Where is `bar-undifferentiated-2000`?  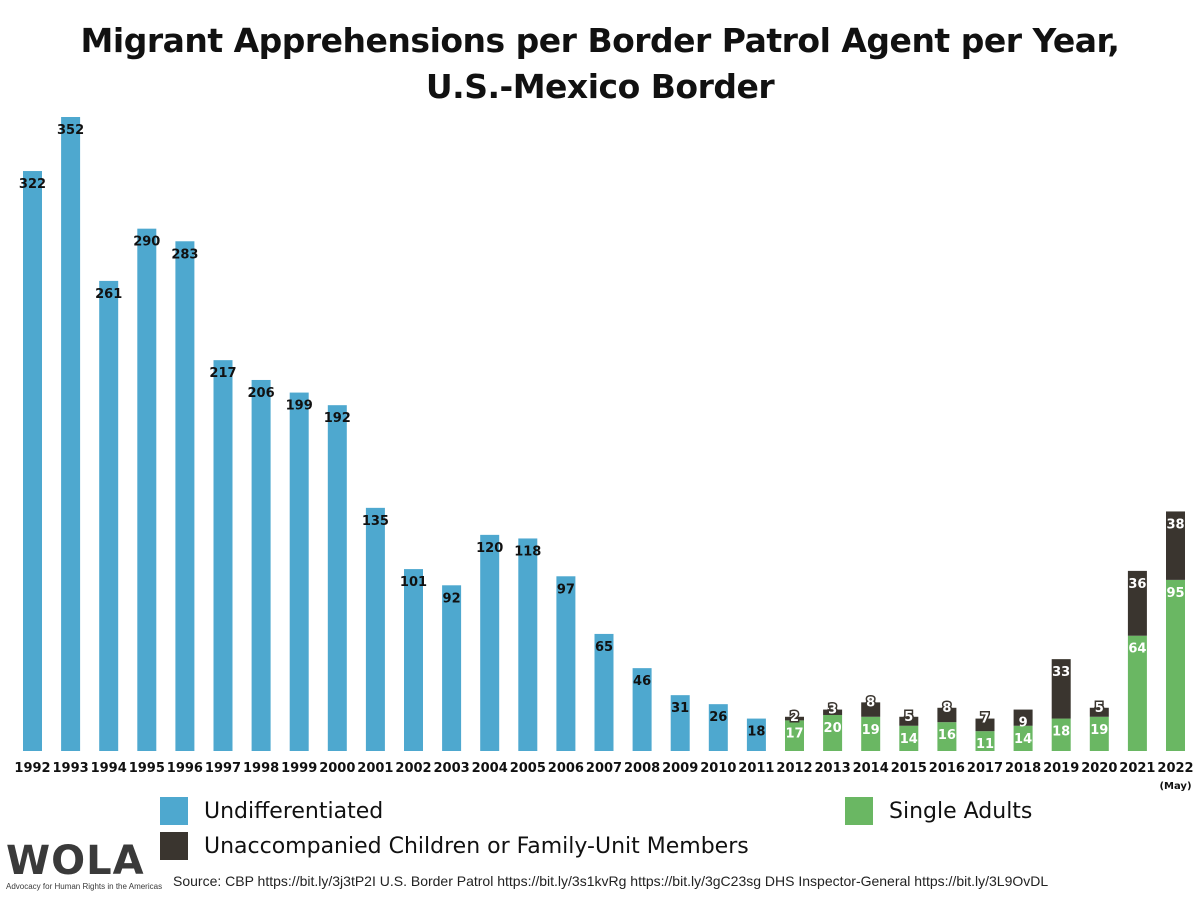 bar-undifferentiated-2000 is located at coordinates (337, 578).